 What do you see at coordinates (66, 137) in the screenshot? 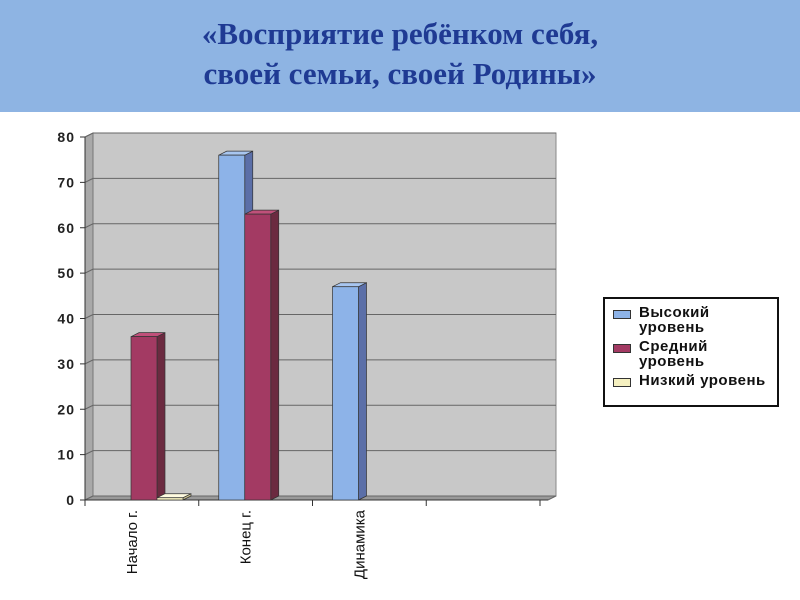
I see `y-tick-label: 80` at bounding box center [66, 137].